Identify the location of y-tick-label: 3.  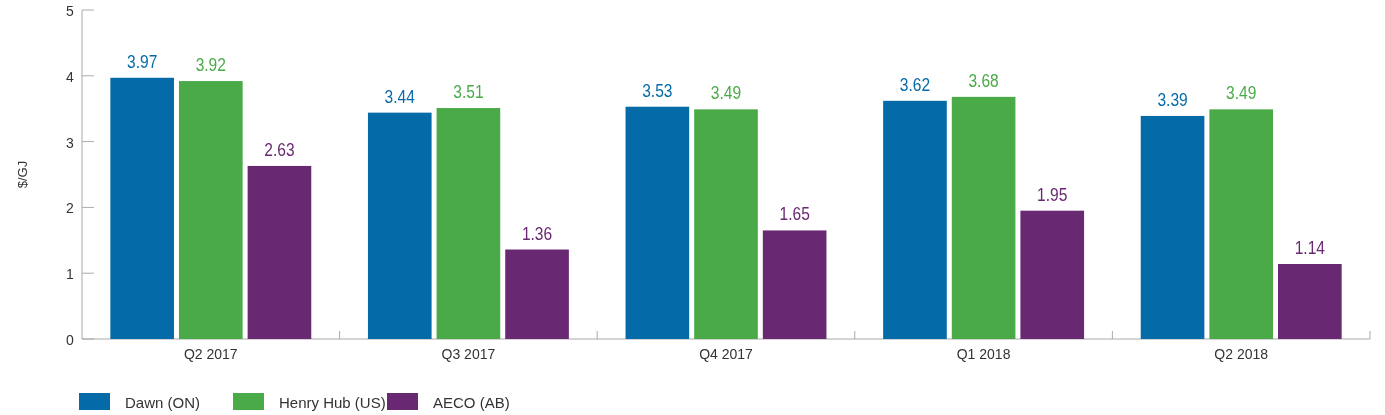
(70, 142).